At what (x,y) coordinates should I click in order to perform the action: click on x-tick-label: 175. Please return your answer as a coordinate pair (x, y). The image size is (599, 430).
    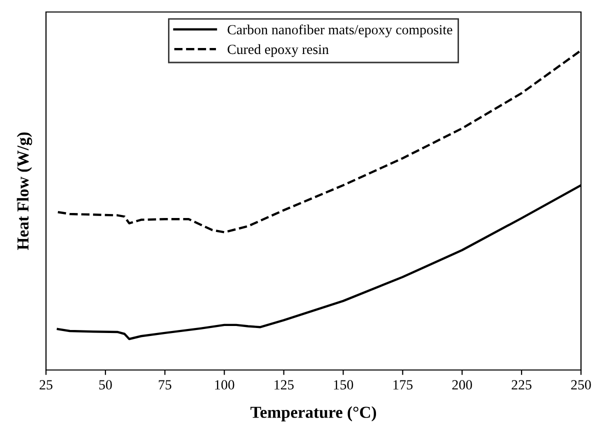
    Looking at the image, I should click on (403, 385).